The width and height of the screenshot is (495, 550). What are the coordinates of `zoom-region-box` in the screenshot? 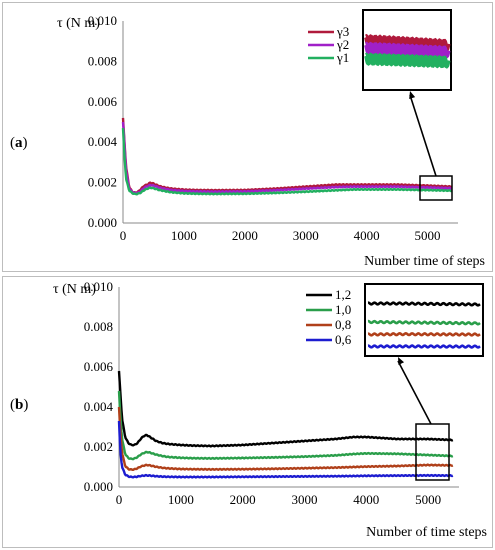 It's located at (432, 452).